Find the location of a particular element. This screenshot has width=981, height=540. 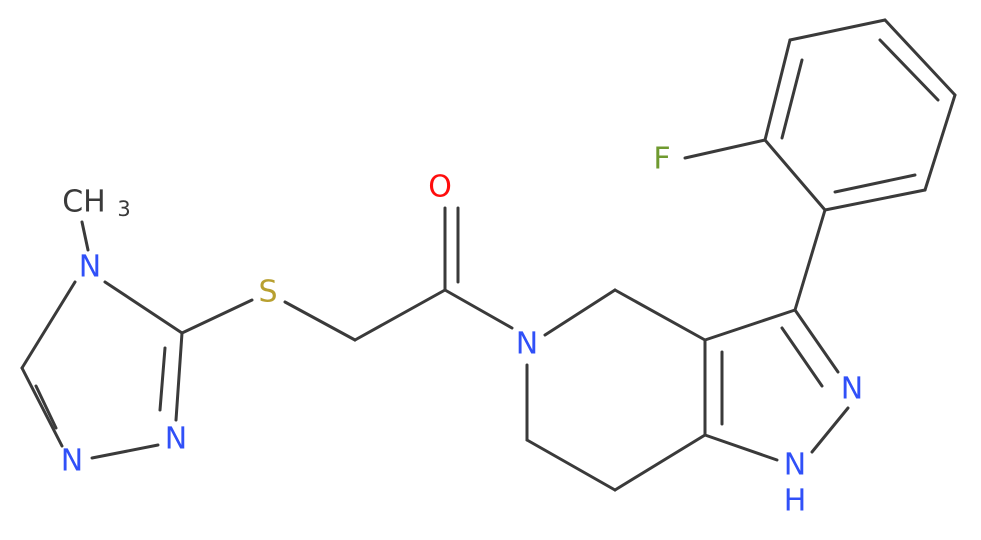

atom-label: O is located at coordinates (440, 187).